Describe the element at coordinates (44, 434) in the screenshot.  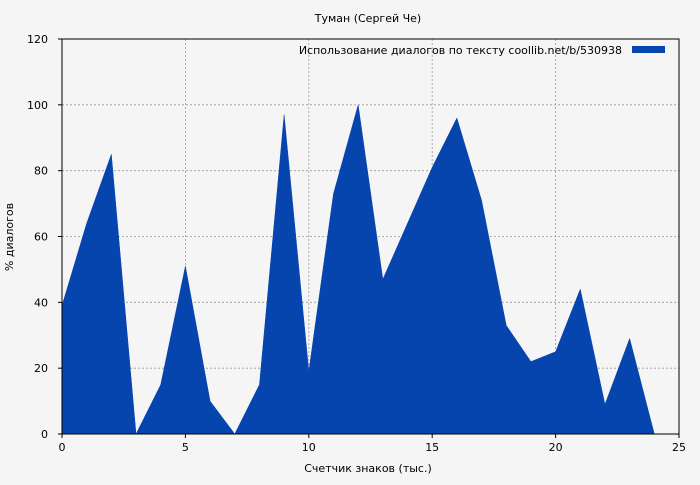
I see `y-tick-label: 0` at that location.